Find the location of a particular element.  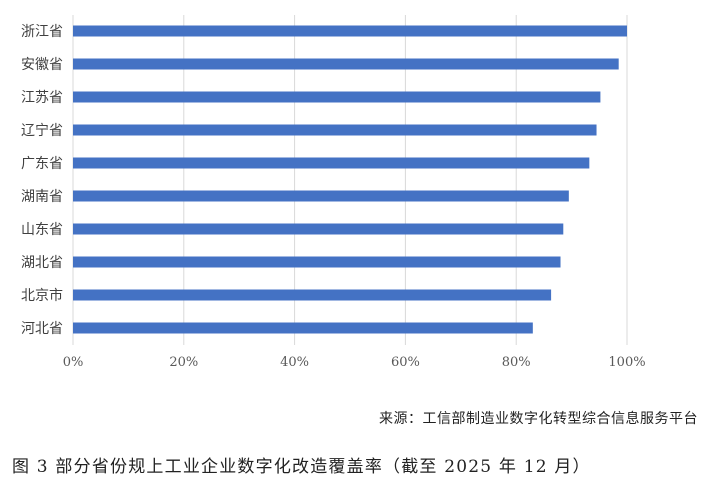

category-label: 安徽省 is located at coordinates (42, 65).